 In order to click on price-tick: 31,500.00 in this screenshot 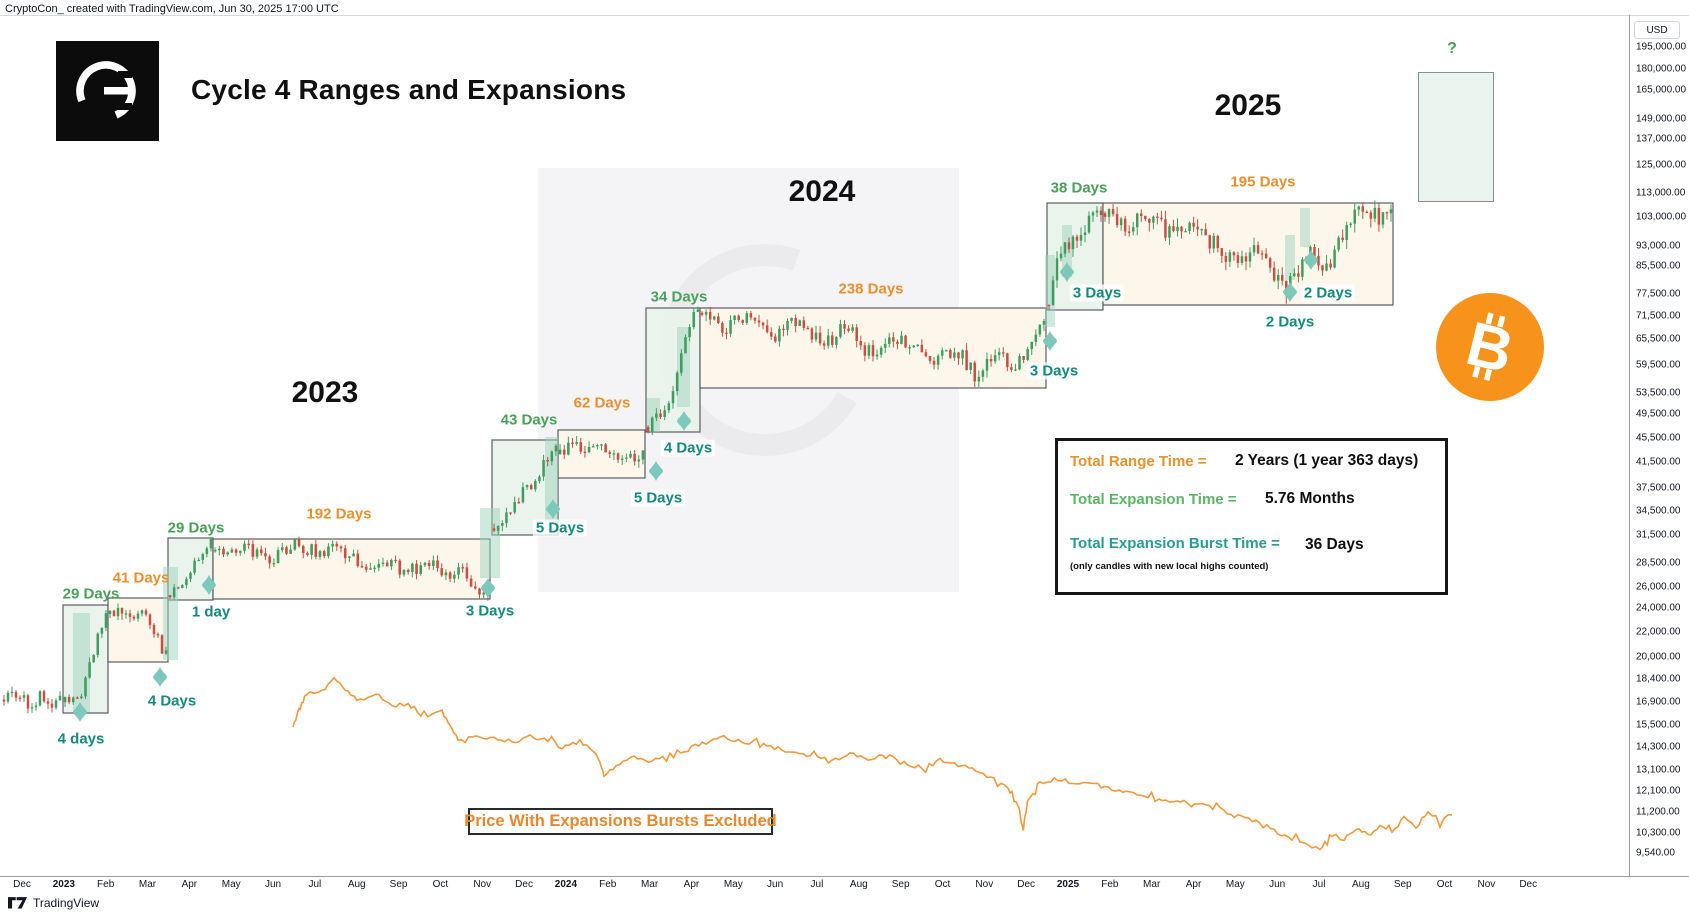, I will do `click(1658, 535)`.